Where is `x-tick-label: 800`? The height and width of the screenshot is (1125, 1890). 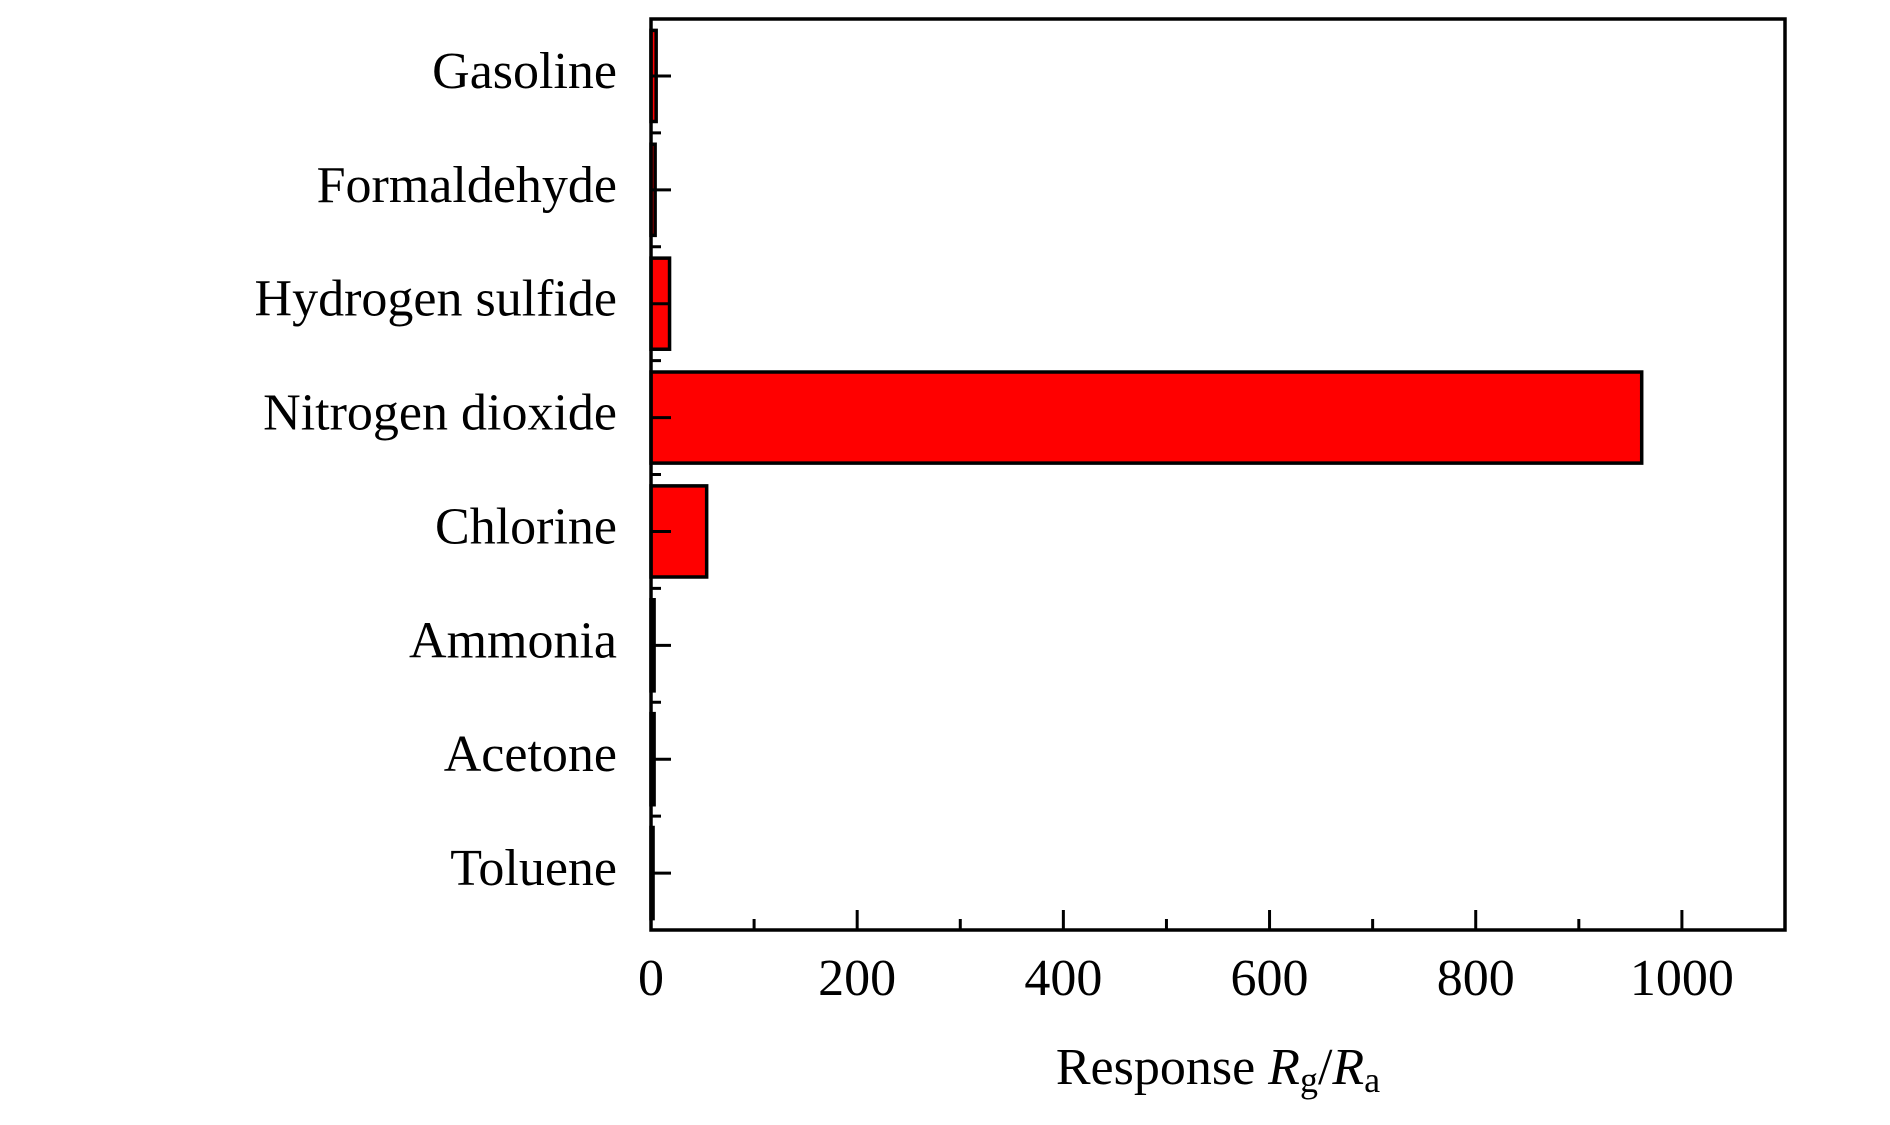
x-tick-label: 800 is located at coordinates (1476, 978).